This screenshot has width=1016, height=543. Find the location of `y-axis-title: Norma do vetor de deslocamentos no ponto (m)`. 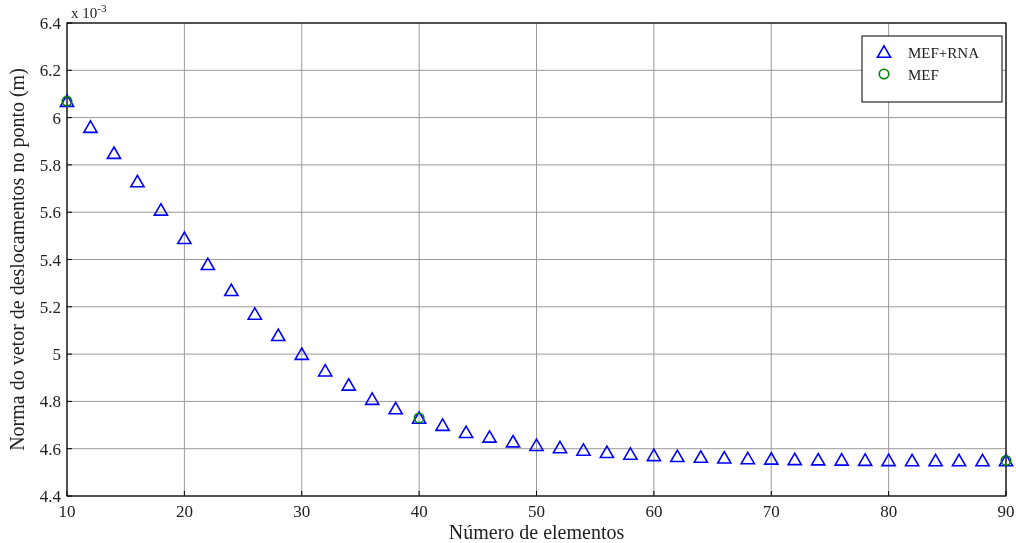

y-axis-title: Norma do vetor de deslocamentos no ponto (m) is located at coordinates (17, 259).